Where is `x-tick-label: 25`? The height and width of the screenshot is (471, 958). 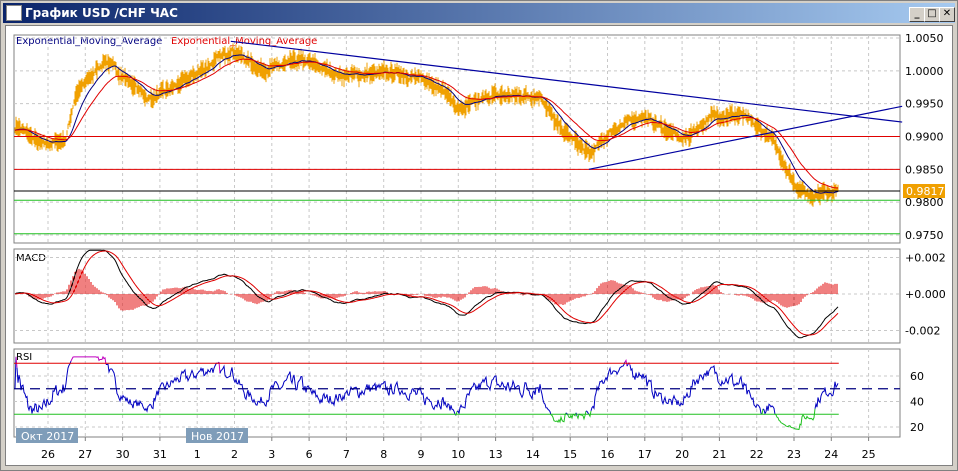 x-tick-label: 25 is located at coordinates (869, 454).